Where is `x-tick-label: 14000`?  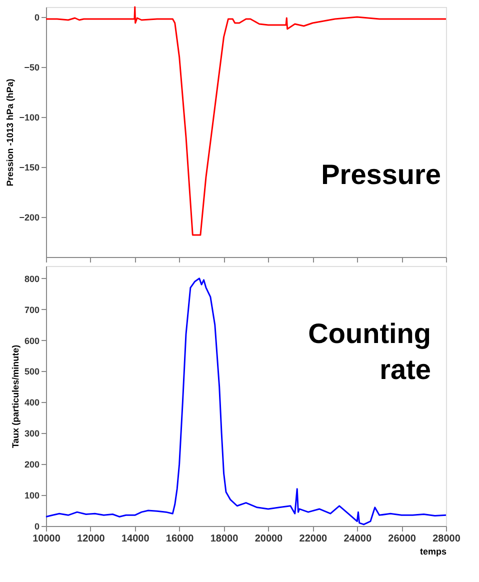 x-tick-label: 14000 is located at coordinates (135, 539).